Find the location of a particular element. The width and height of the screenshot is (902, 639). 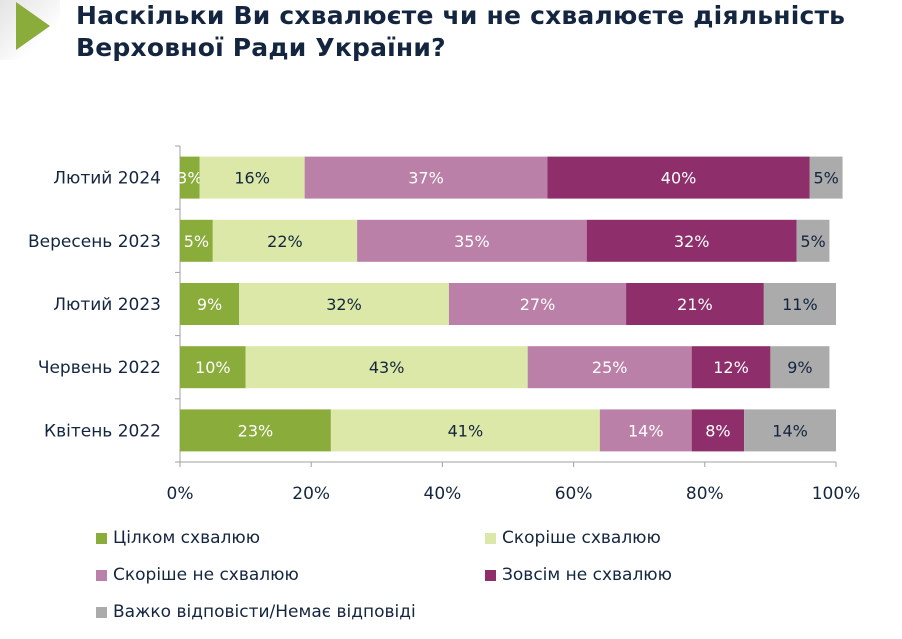

legend-item-rather-approve: Скоріше схвалюю is located at coordinates (573, 538).